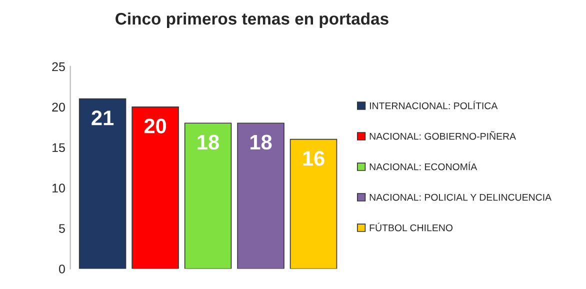 The width and height of the screenshot is (586, 289). I want to click on legend-label: FÚTBOL CHILENO, so click(411, 227).